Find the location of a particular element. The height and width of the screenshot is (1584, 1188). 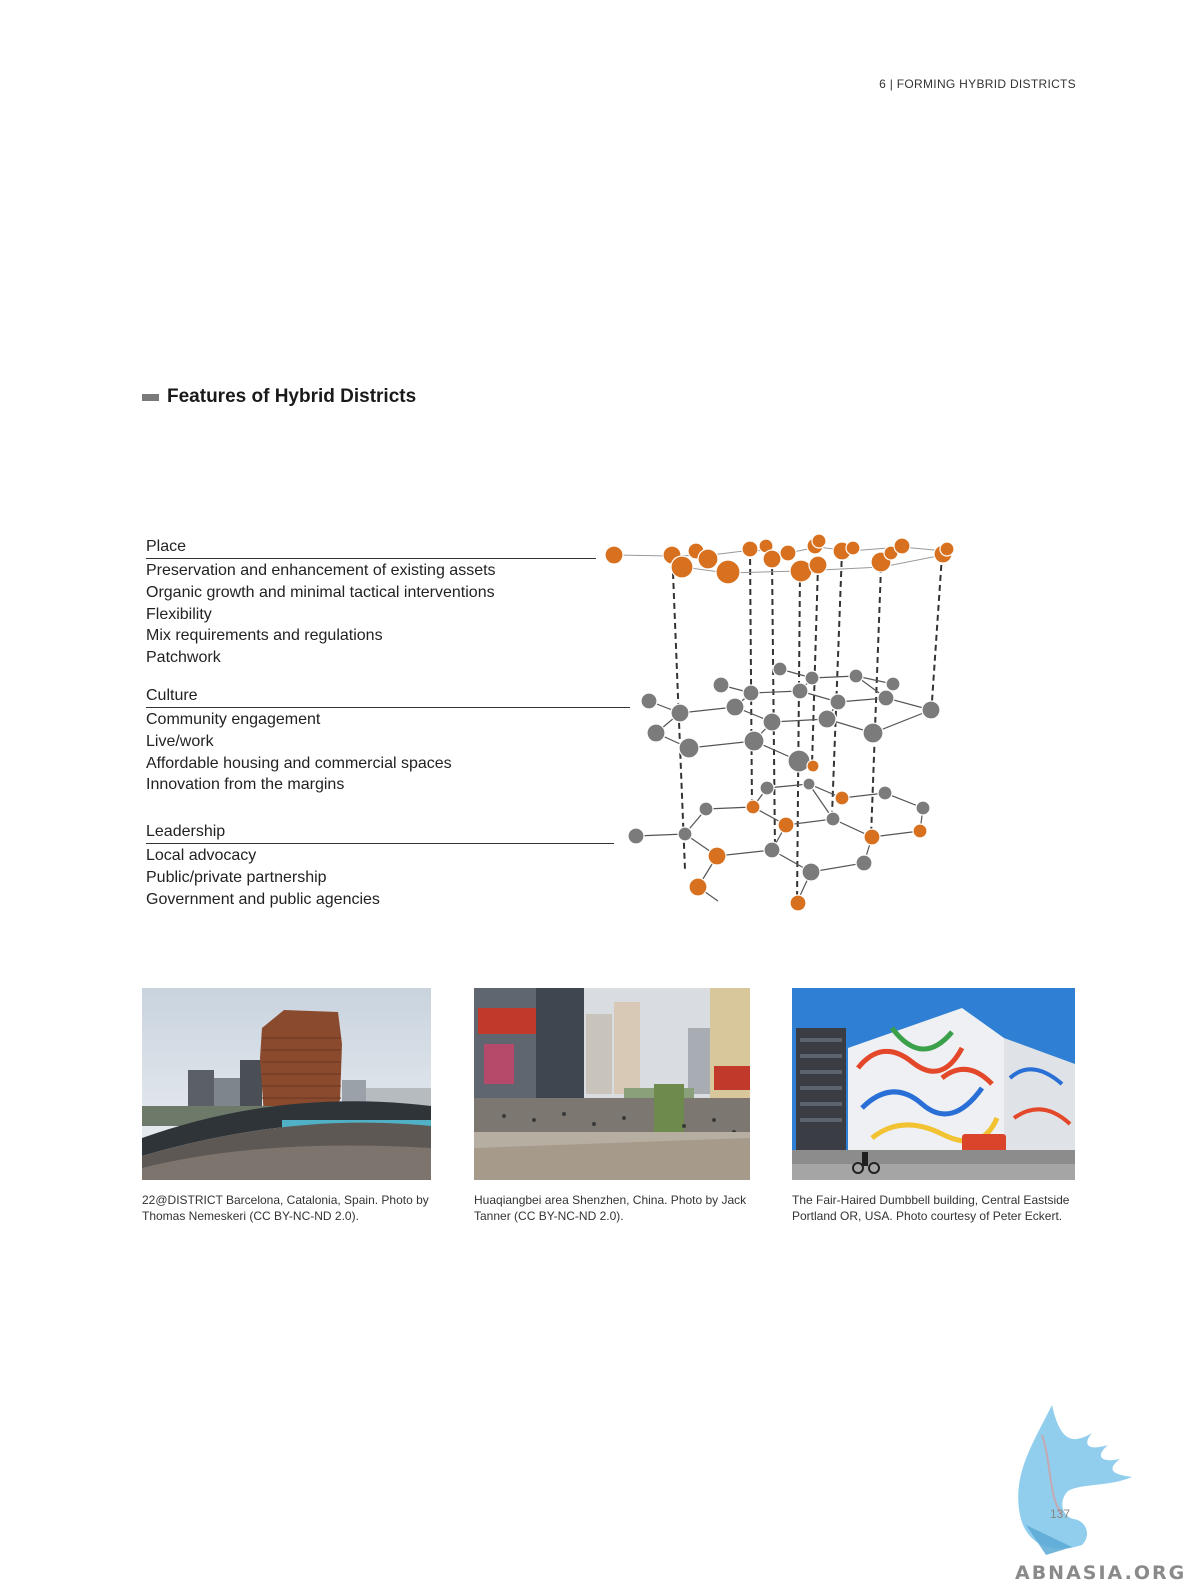

section-heading: Features of Hybrid Districts is located at coordinates (279, 397).